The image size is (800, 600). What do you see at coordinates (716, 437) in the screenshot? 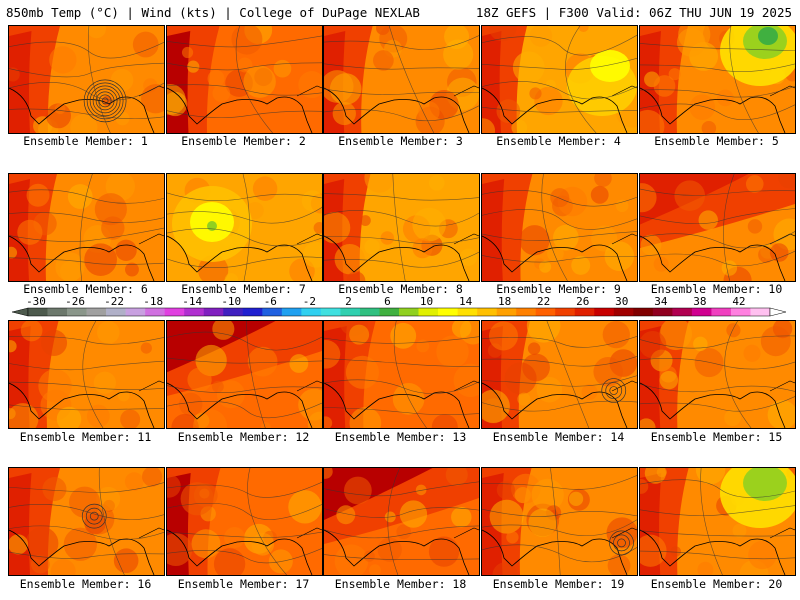
I see `ensemble-member-label: Ensemble Member: 15` at bounding box center [716, 437].